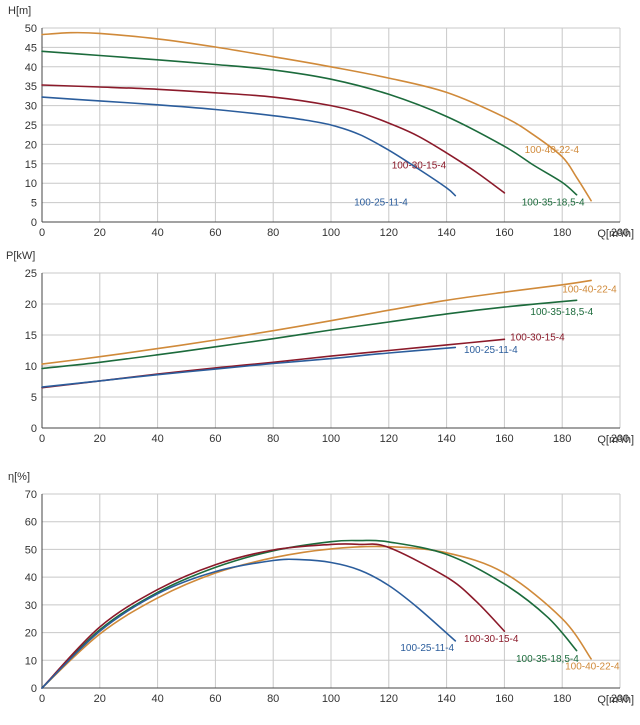  I want to click on y-tick-label: 35, so click(31, 87).